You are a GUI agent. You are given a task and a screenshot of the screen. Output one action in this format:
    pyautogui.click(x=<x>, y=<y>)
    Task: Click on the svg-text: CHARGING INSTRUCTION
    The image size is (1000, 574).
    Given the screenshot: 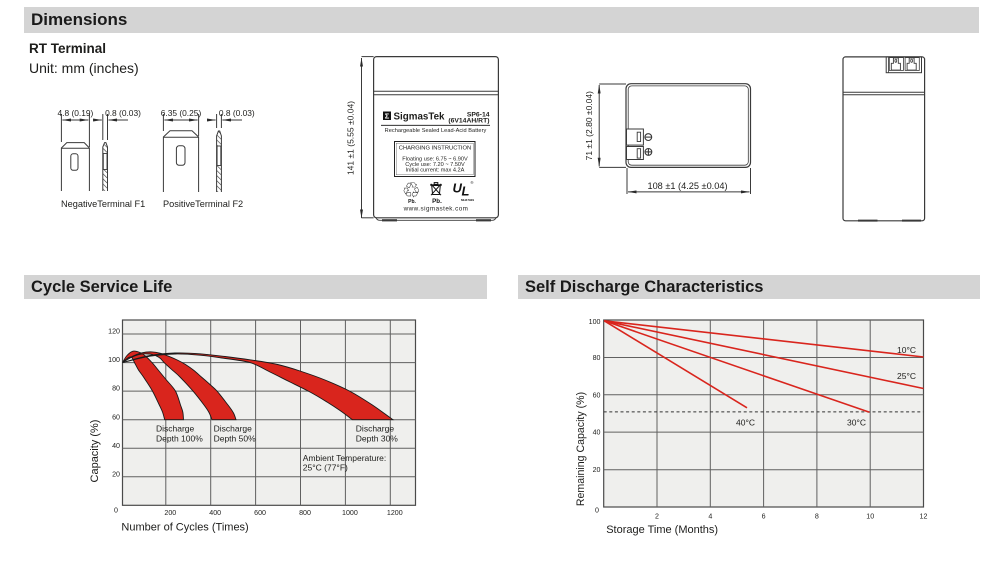 What is the action you would take?
    pyautogui.click(x=435, y=149)
    